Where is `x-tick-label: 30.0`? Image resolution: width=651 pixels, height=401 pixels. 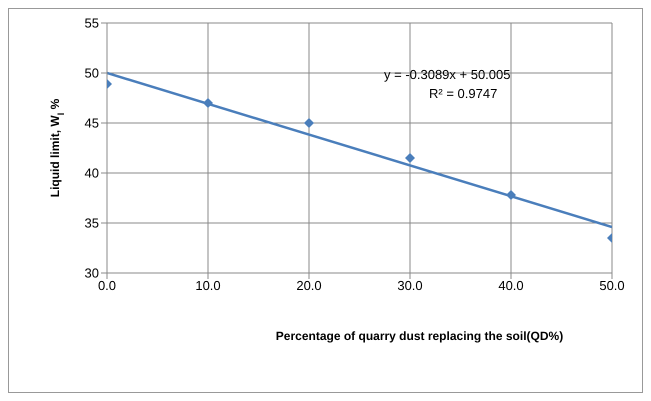 x-tick-label: 30.0 is located at coordinates (410, 286).